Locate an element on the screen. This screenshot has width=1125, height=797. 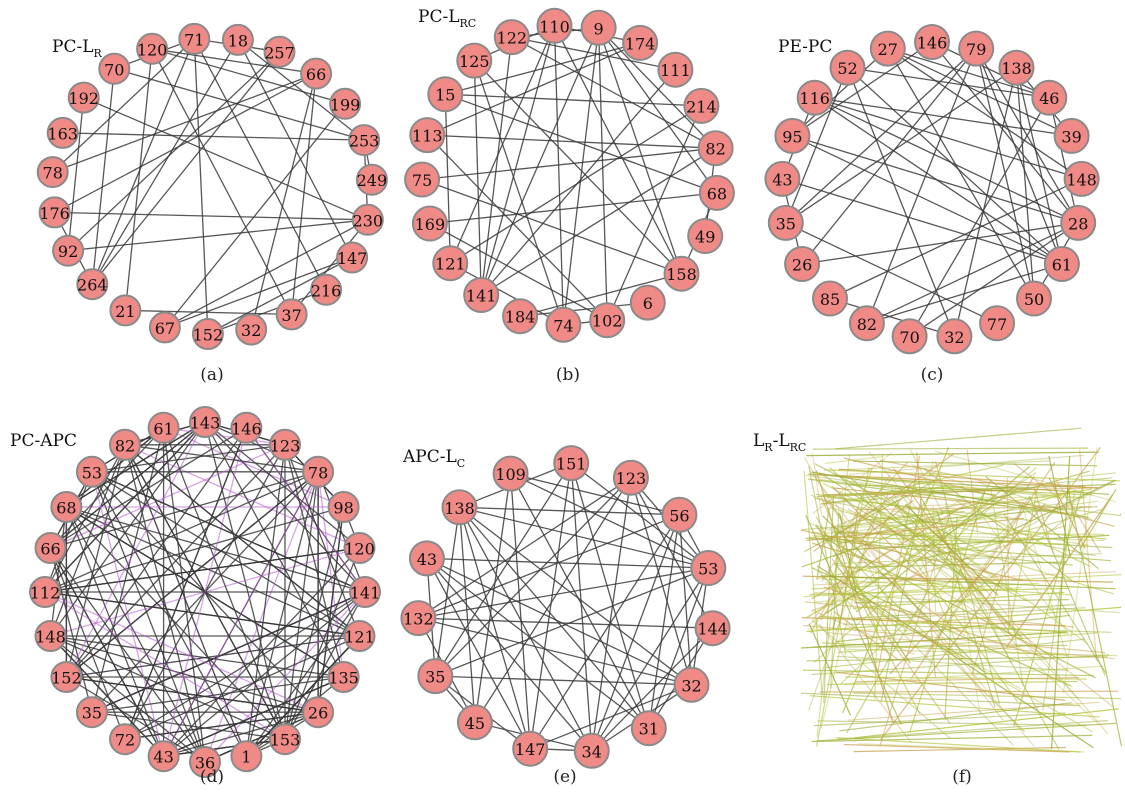
panel-b-caption: (b) is located at coordinates (568, 375).